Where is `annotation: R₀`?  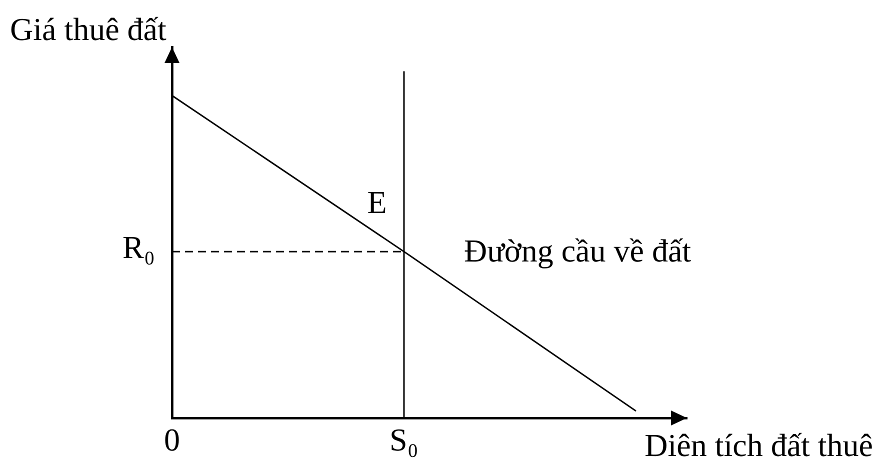
annotation: R₀ is located at coordinates (138, 246).